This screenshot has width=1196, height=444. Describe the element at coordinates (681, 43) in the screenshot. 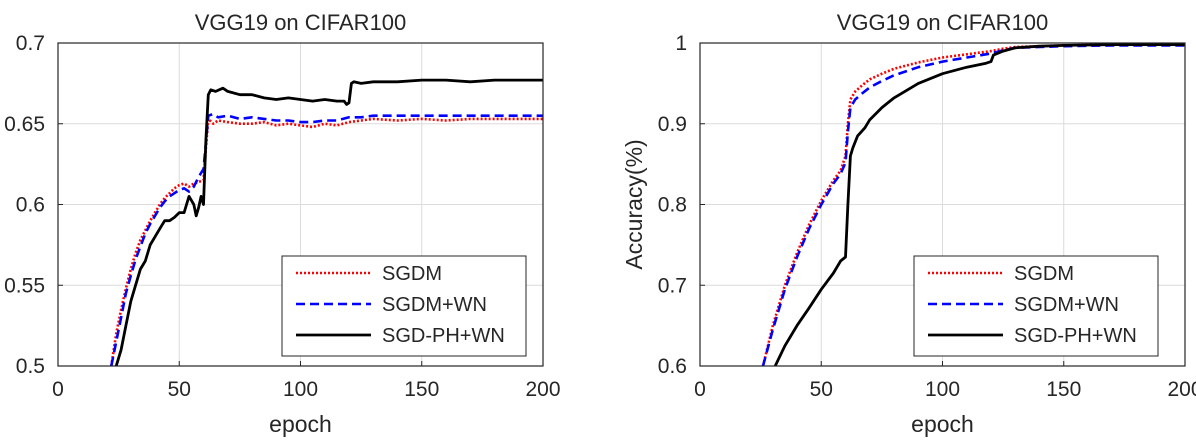

I see `y-tick-label: 1` at that location.